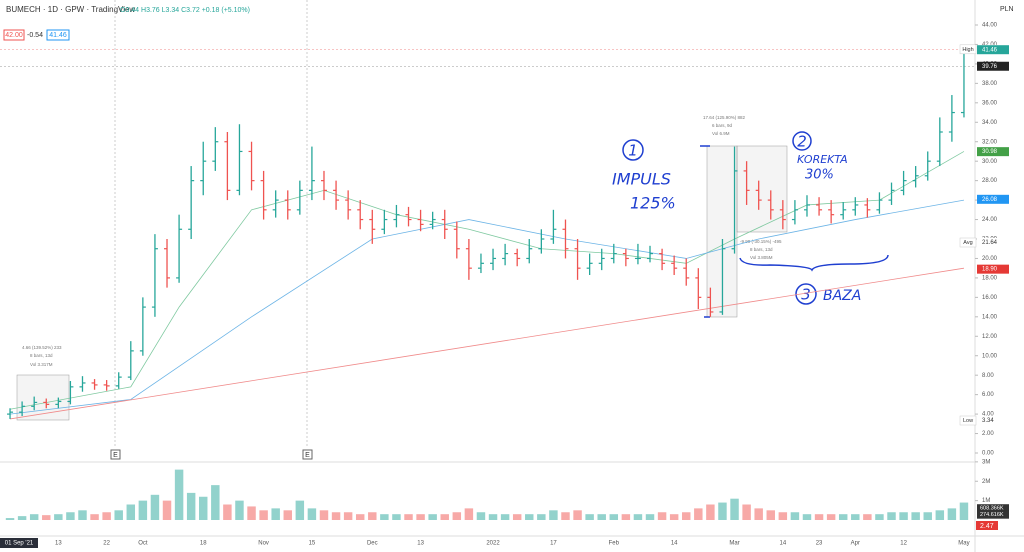  What do you see at coordinates (822, 159) in the screenshot?
I see `note: KOREKTA` at bounding box center [822, 159].